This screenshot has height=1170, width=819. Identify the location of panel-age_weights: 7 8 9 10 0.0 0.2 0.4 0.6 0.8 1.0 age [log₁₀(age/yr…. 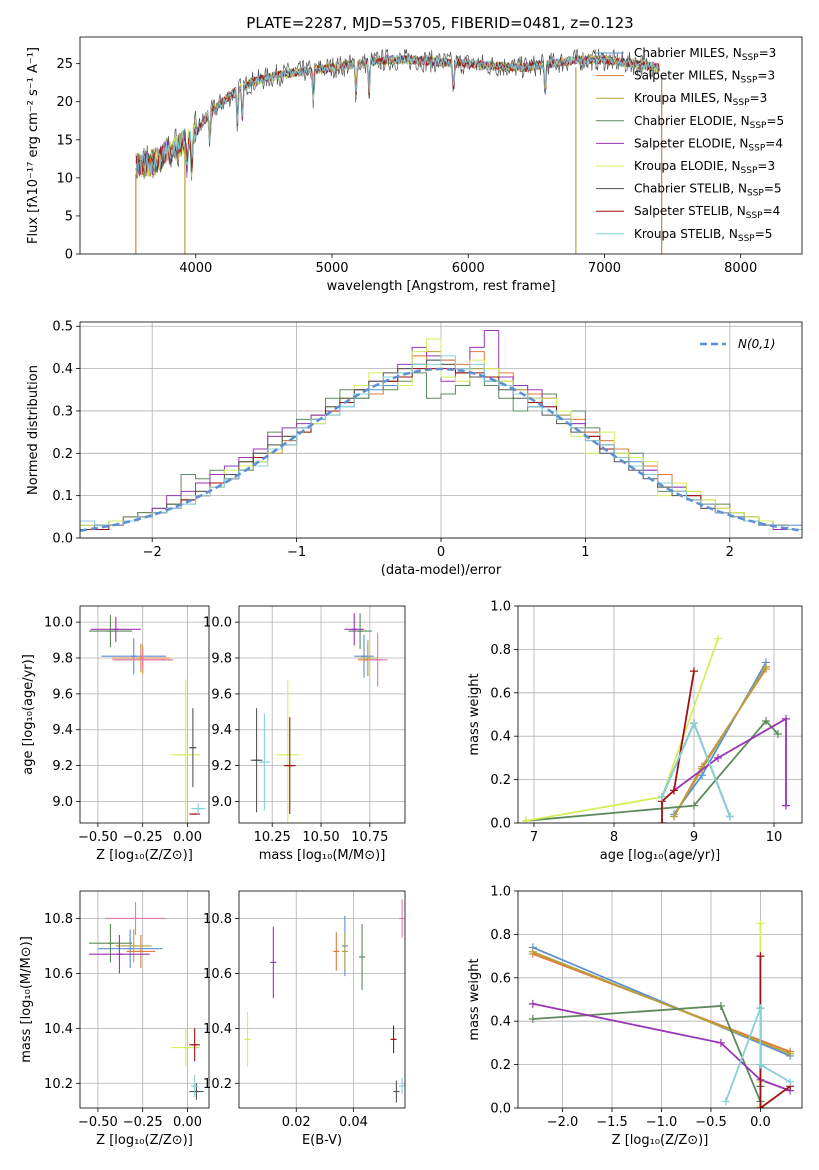
(635, 731).